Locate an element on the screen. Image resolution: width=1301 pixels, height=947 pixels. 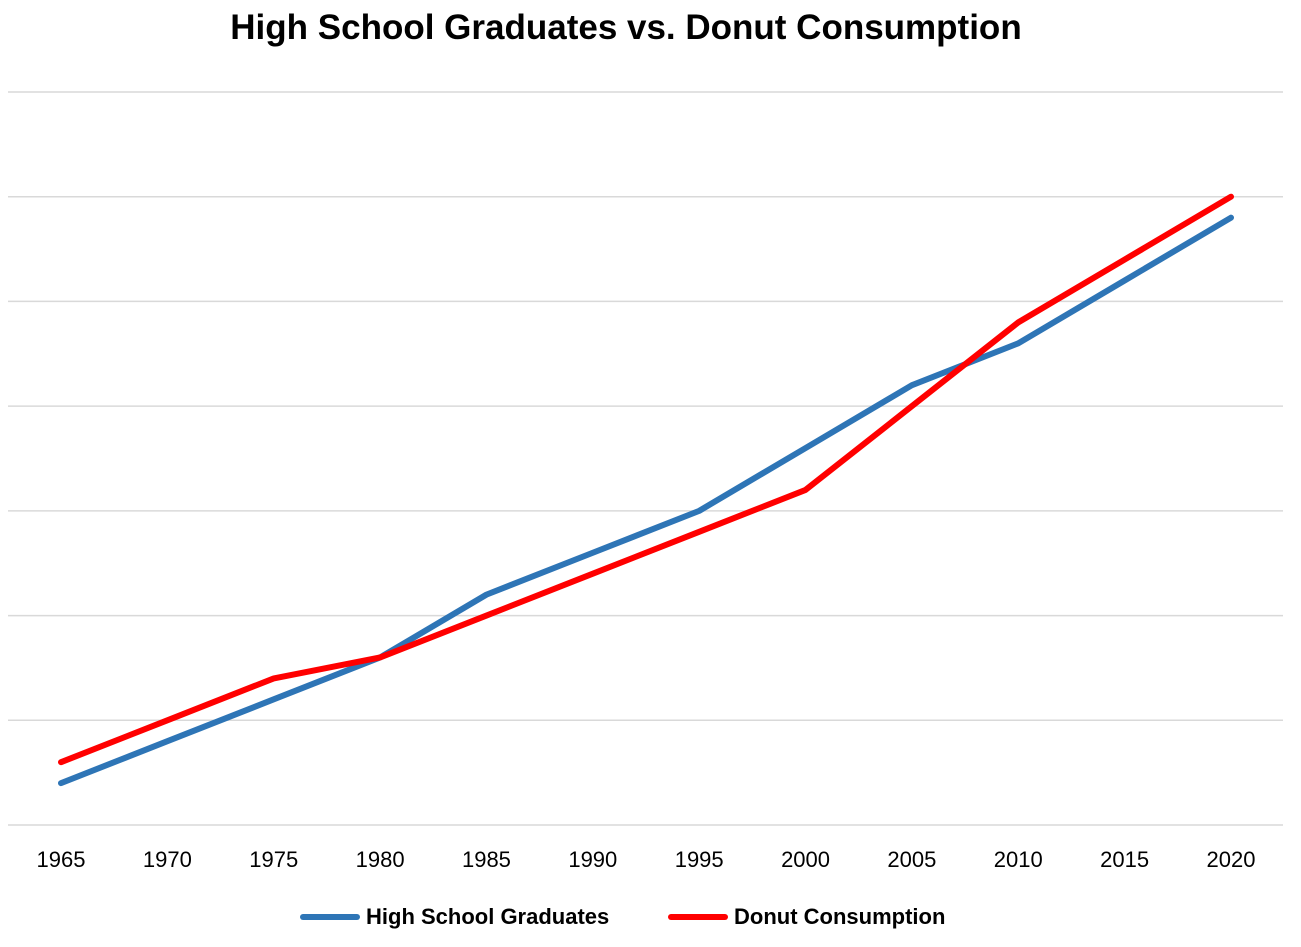
legend-label: High School Graduates is located at coordinates (488, 916).